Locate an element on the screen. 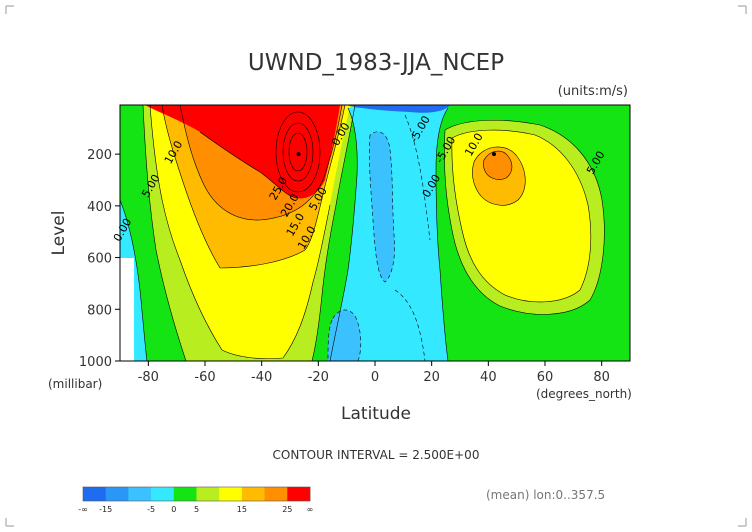 The width and height of the screenshot is (752, 532). colorbar-tick-label: ∞ is located at coordinates (310, 509).